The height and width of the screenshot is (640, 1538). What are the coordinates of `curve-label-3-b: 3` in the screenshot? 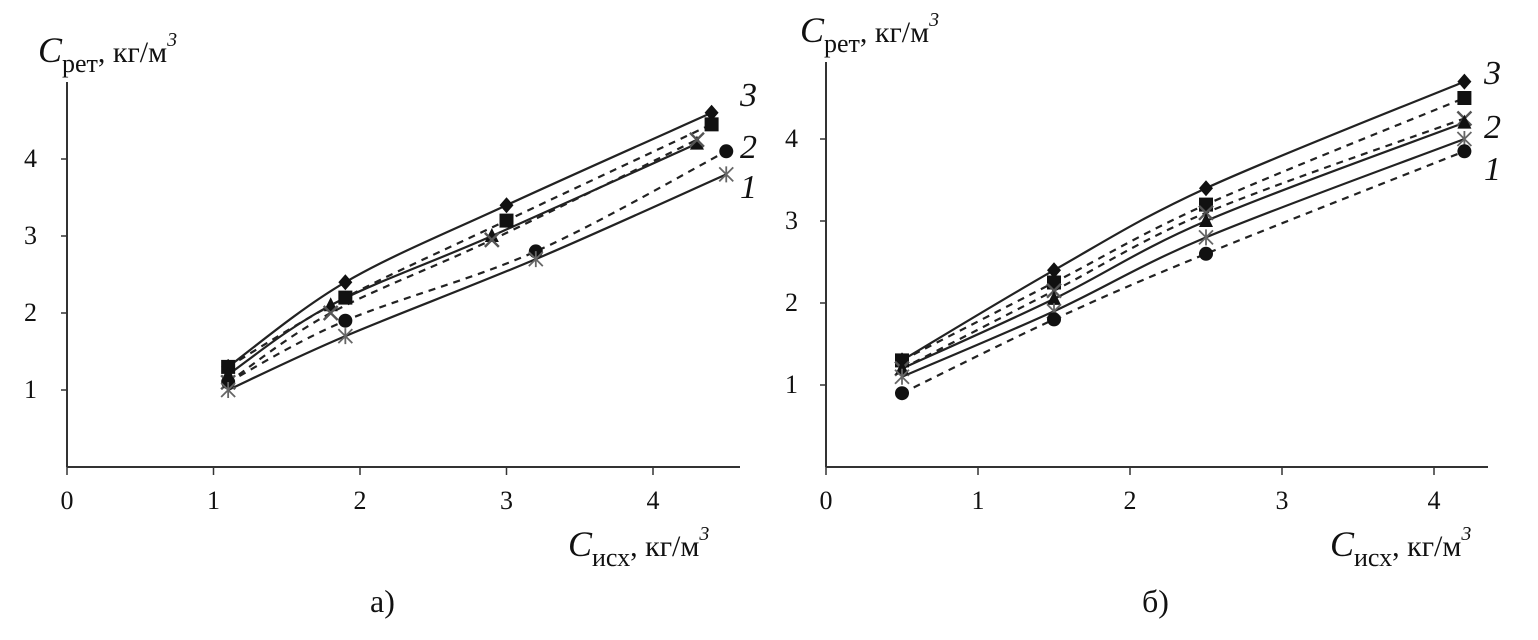 It's located at (1492, 73).